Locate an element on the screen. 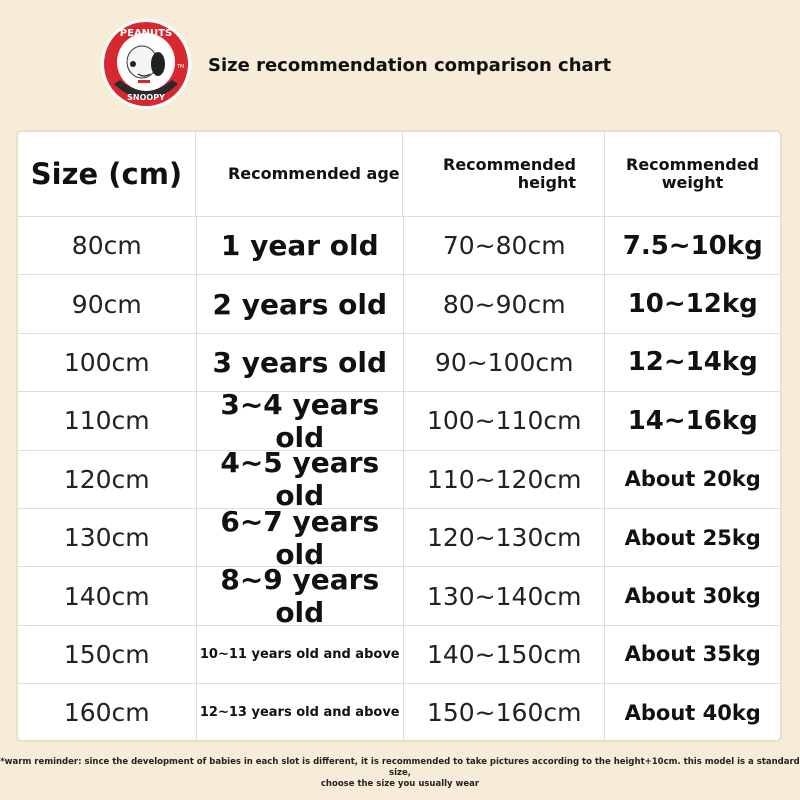  weight-cell: 10~12kg is located at coordinates (692, 304).